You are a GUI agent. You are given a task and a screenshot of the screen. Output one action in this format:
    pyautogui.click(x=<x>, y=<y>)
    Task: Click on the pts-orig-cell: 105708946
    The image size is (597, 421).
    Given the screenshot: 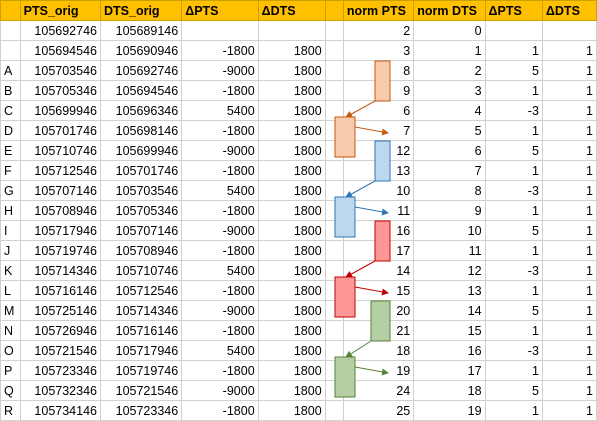 What is the action you would take?
    pyautogui.click(x=60, y=210)
    